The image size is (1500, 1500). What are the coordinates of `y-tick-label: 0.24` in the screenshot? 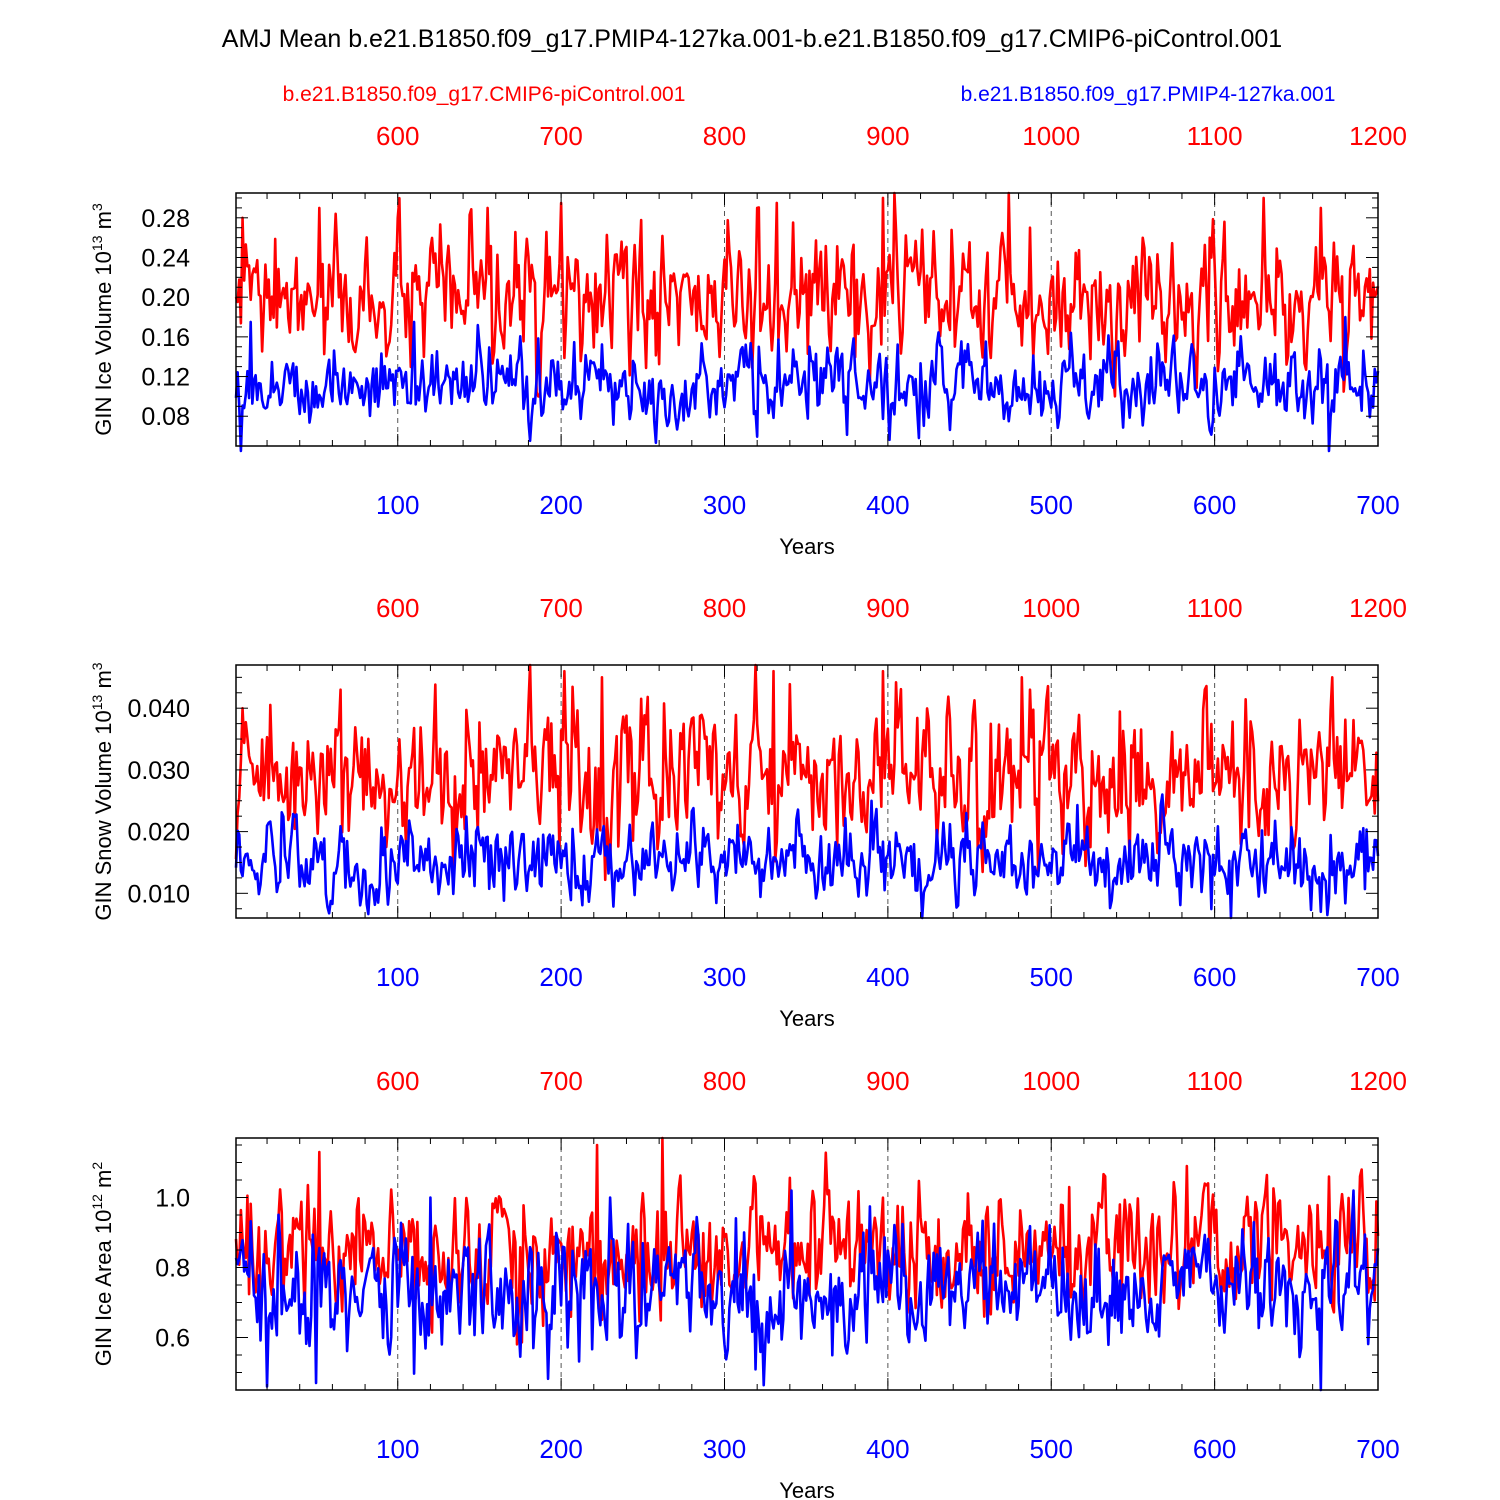 It's located at (165, 258).